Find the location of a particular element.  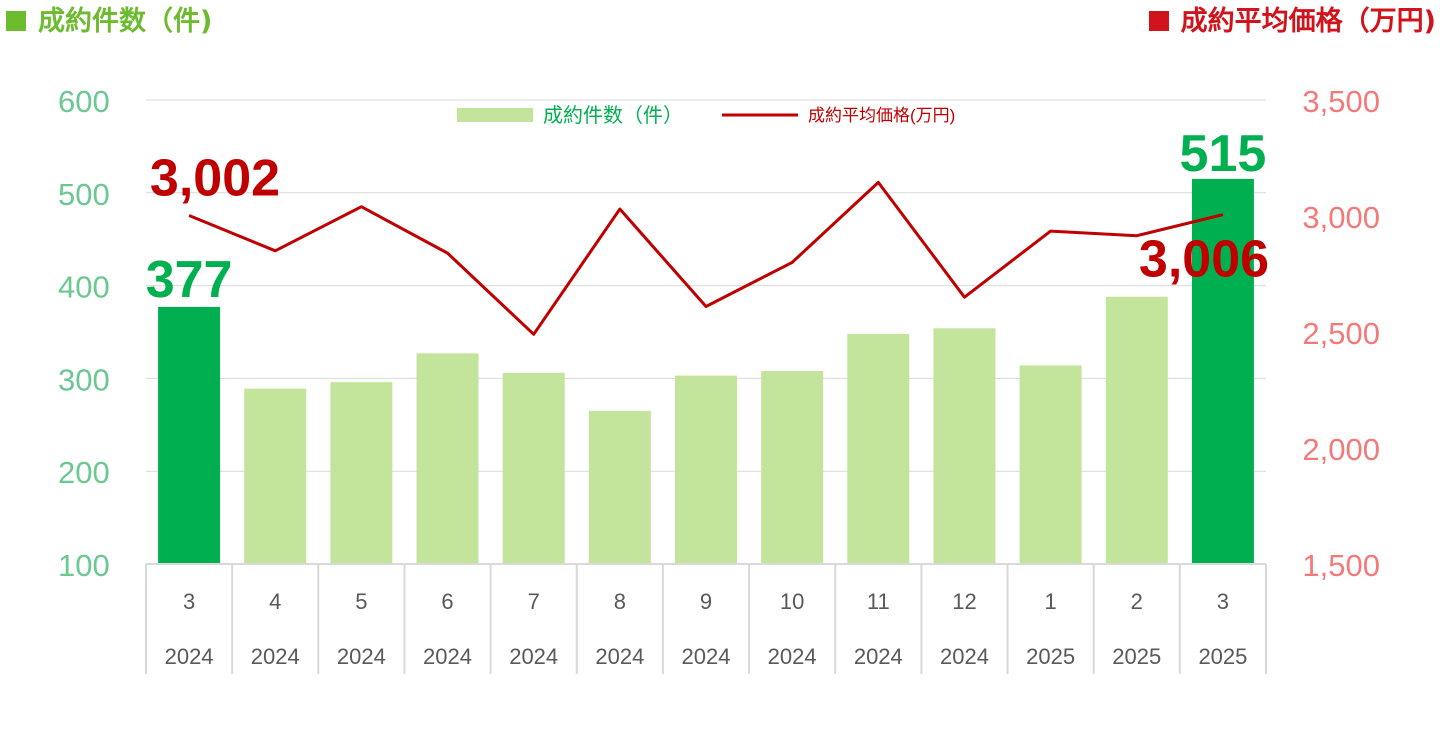

bar-data-label: 515 is located at coordinates (1223, 154).